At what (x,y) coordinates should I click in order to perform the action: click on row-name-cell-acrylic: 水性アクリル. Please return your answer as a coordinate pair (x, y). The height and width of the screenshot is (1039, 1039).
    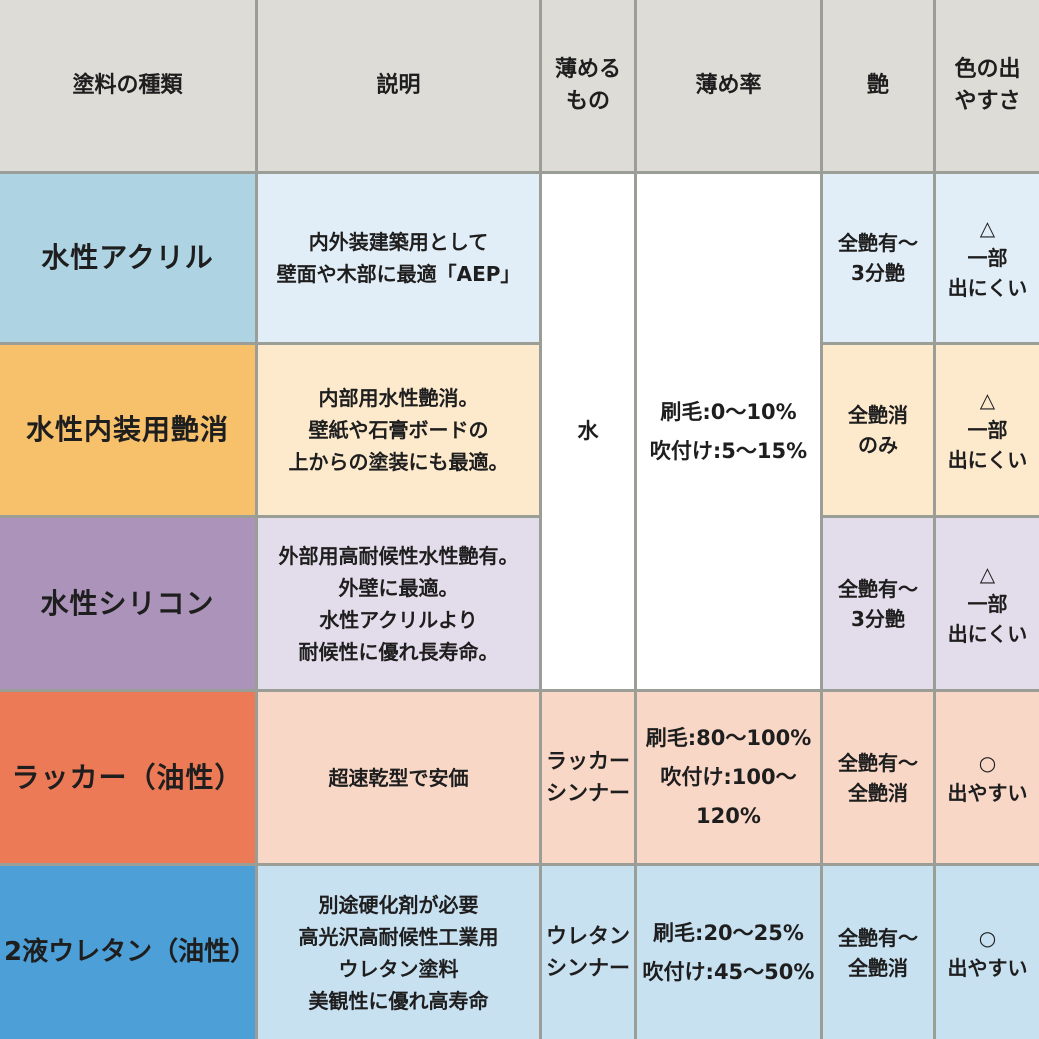
    Looking at the image, I should click on (127, 258).